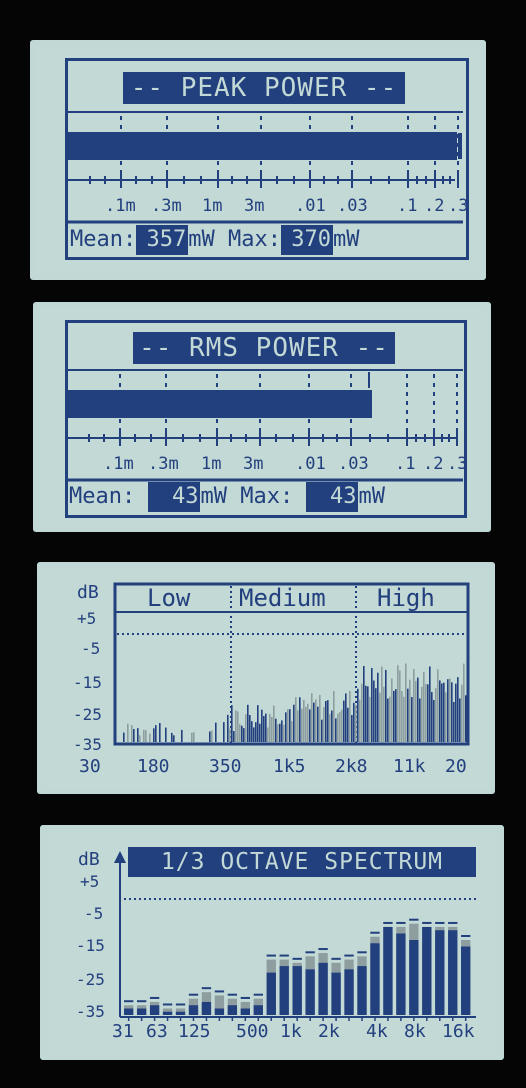  What do you see at coordinates (225, 766) in the screenshot?
I see `freq-tick: 350` at bounding box center [225, 766].